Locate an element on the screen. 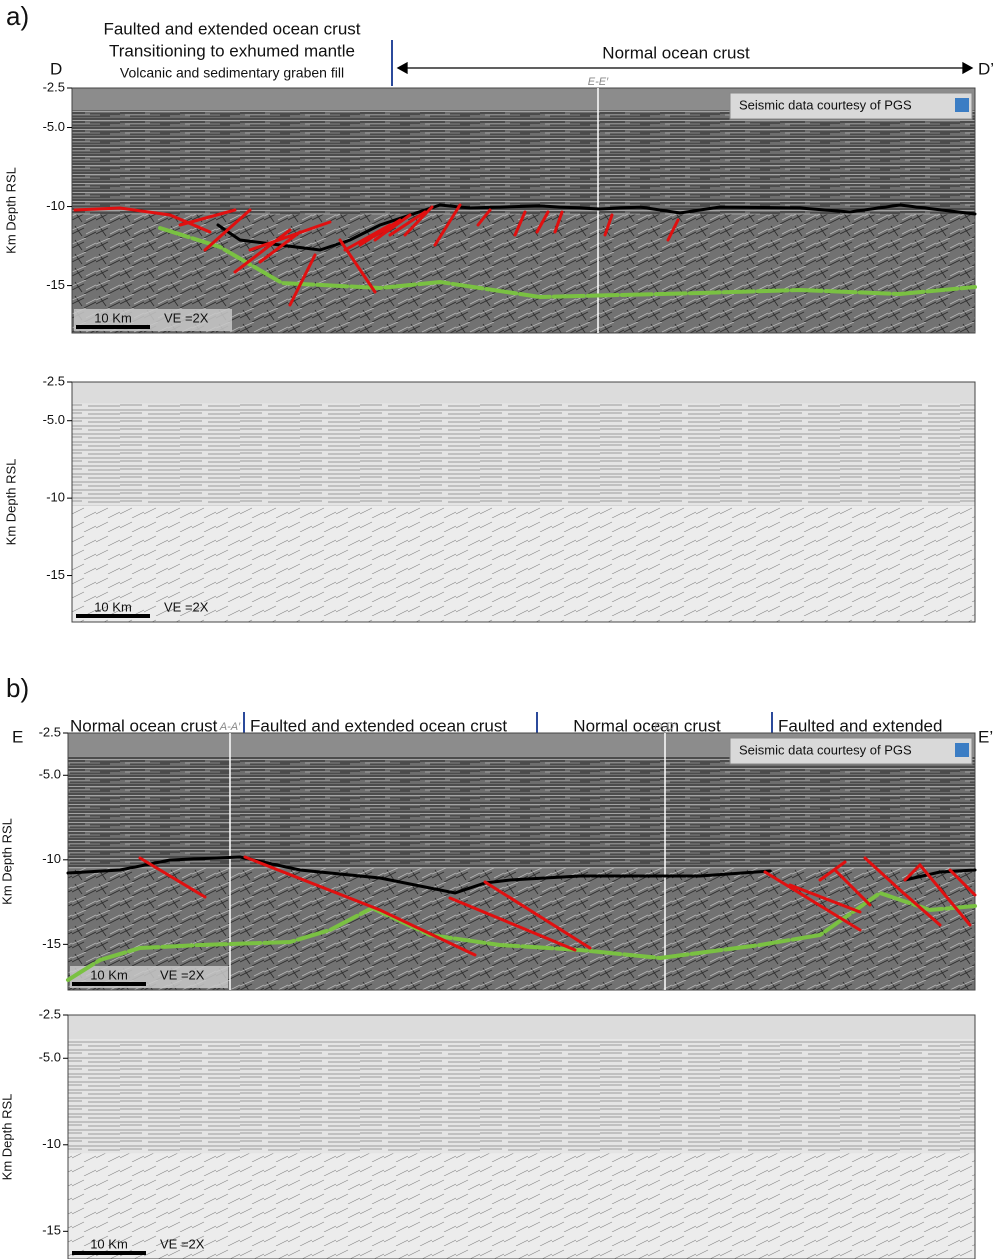 Image resolution: width=998 pixels, height=1259 pixels. zone-label: Faulted and extended is located at coordinates (860, 725).